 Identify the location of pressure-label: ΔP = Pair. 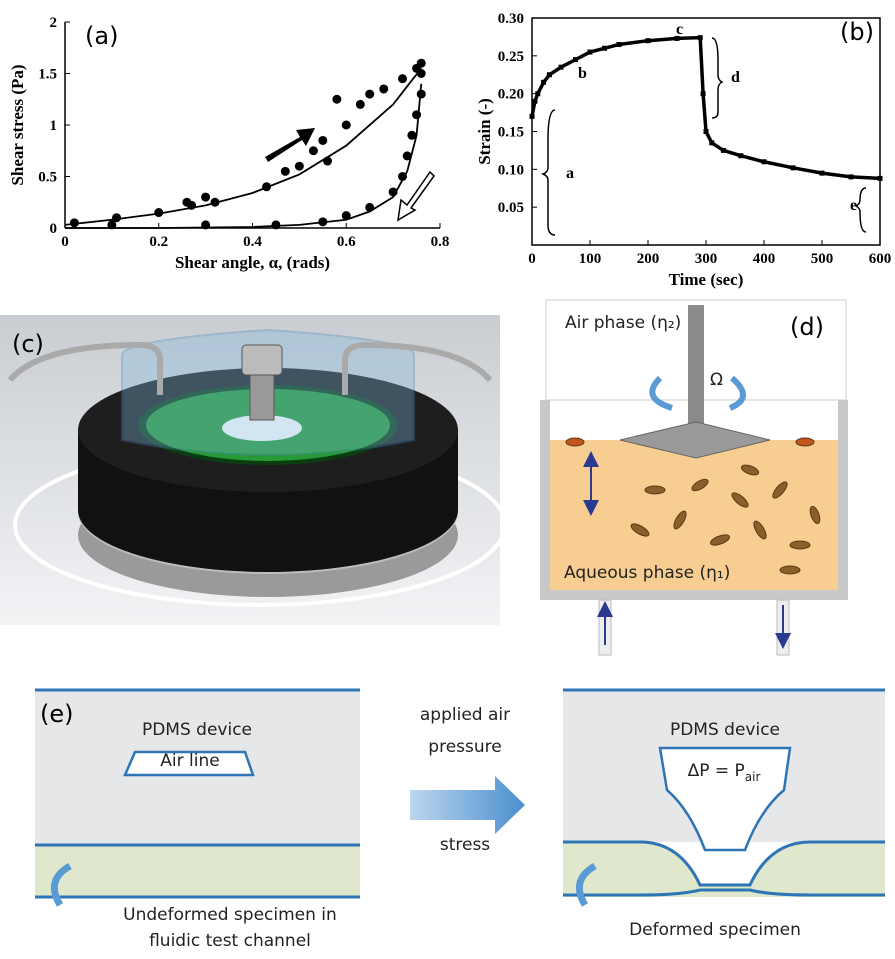
(724, 772).